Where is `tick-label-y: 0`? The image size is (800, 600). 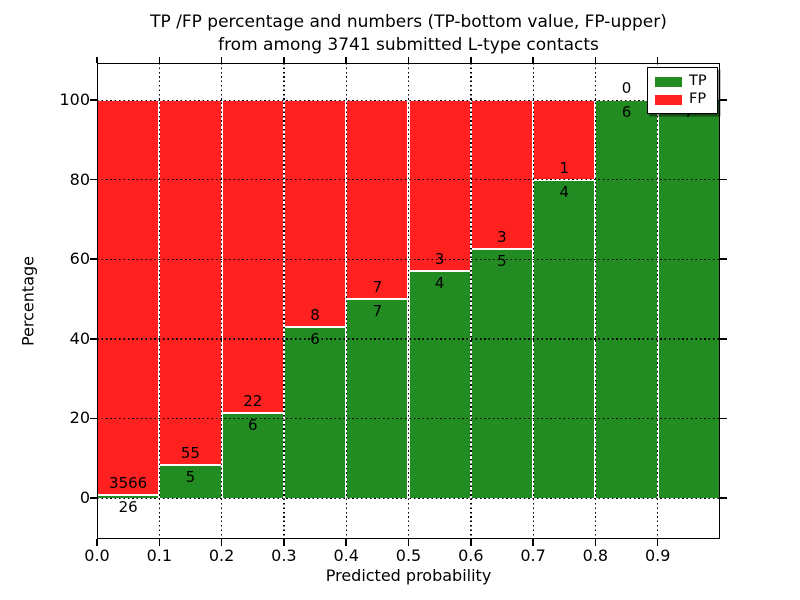 tick-label-y: 0 is located at coordinates (84, 497).